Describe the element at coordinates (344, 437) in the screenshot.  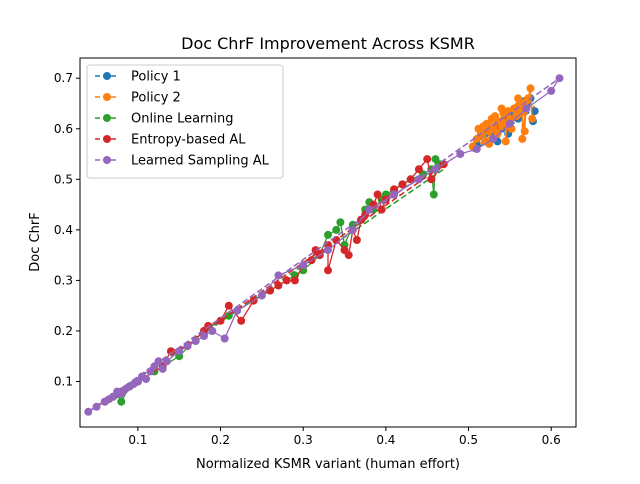
I see `x-axis: 0.1 0.2 0.3 0.4 0.5 0.6` at that location.